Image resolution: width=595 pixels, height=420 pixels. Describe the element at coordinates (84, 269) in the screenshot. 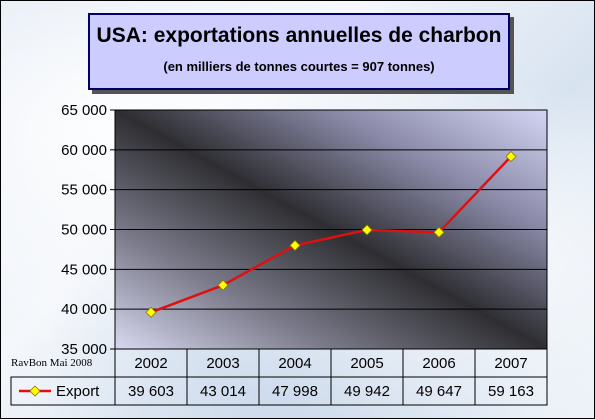

I see `y-tick-label: 45 000` at that location.